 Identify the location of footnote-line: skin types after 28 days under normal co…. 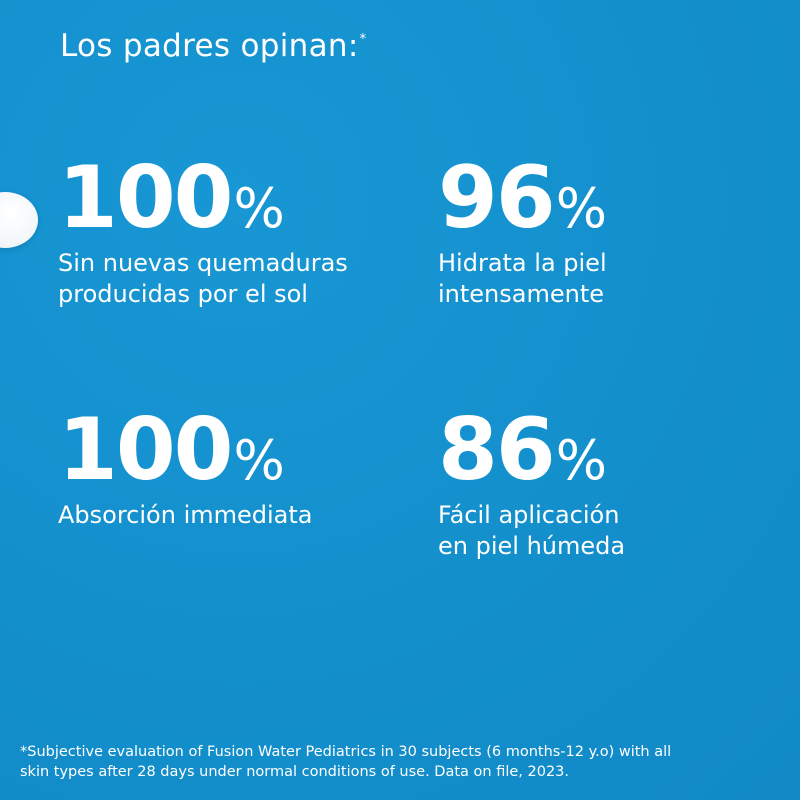
(295, 772).